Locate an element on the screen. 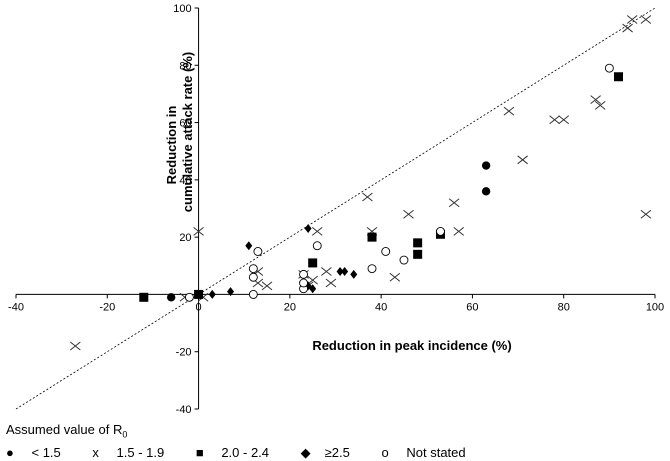  x-tick-label: 60 is located at coordinates (472, 307).